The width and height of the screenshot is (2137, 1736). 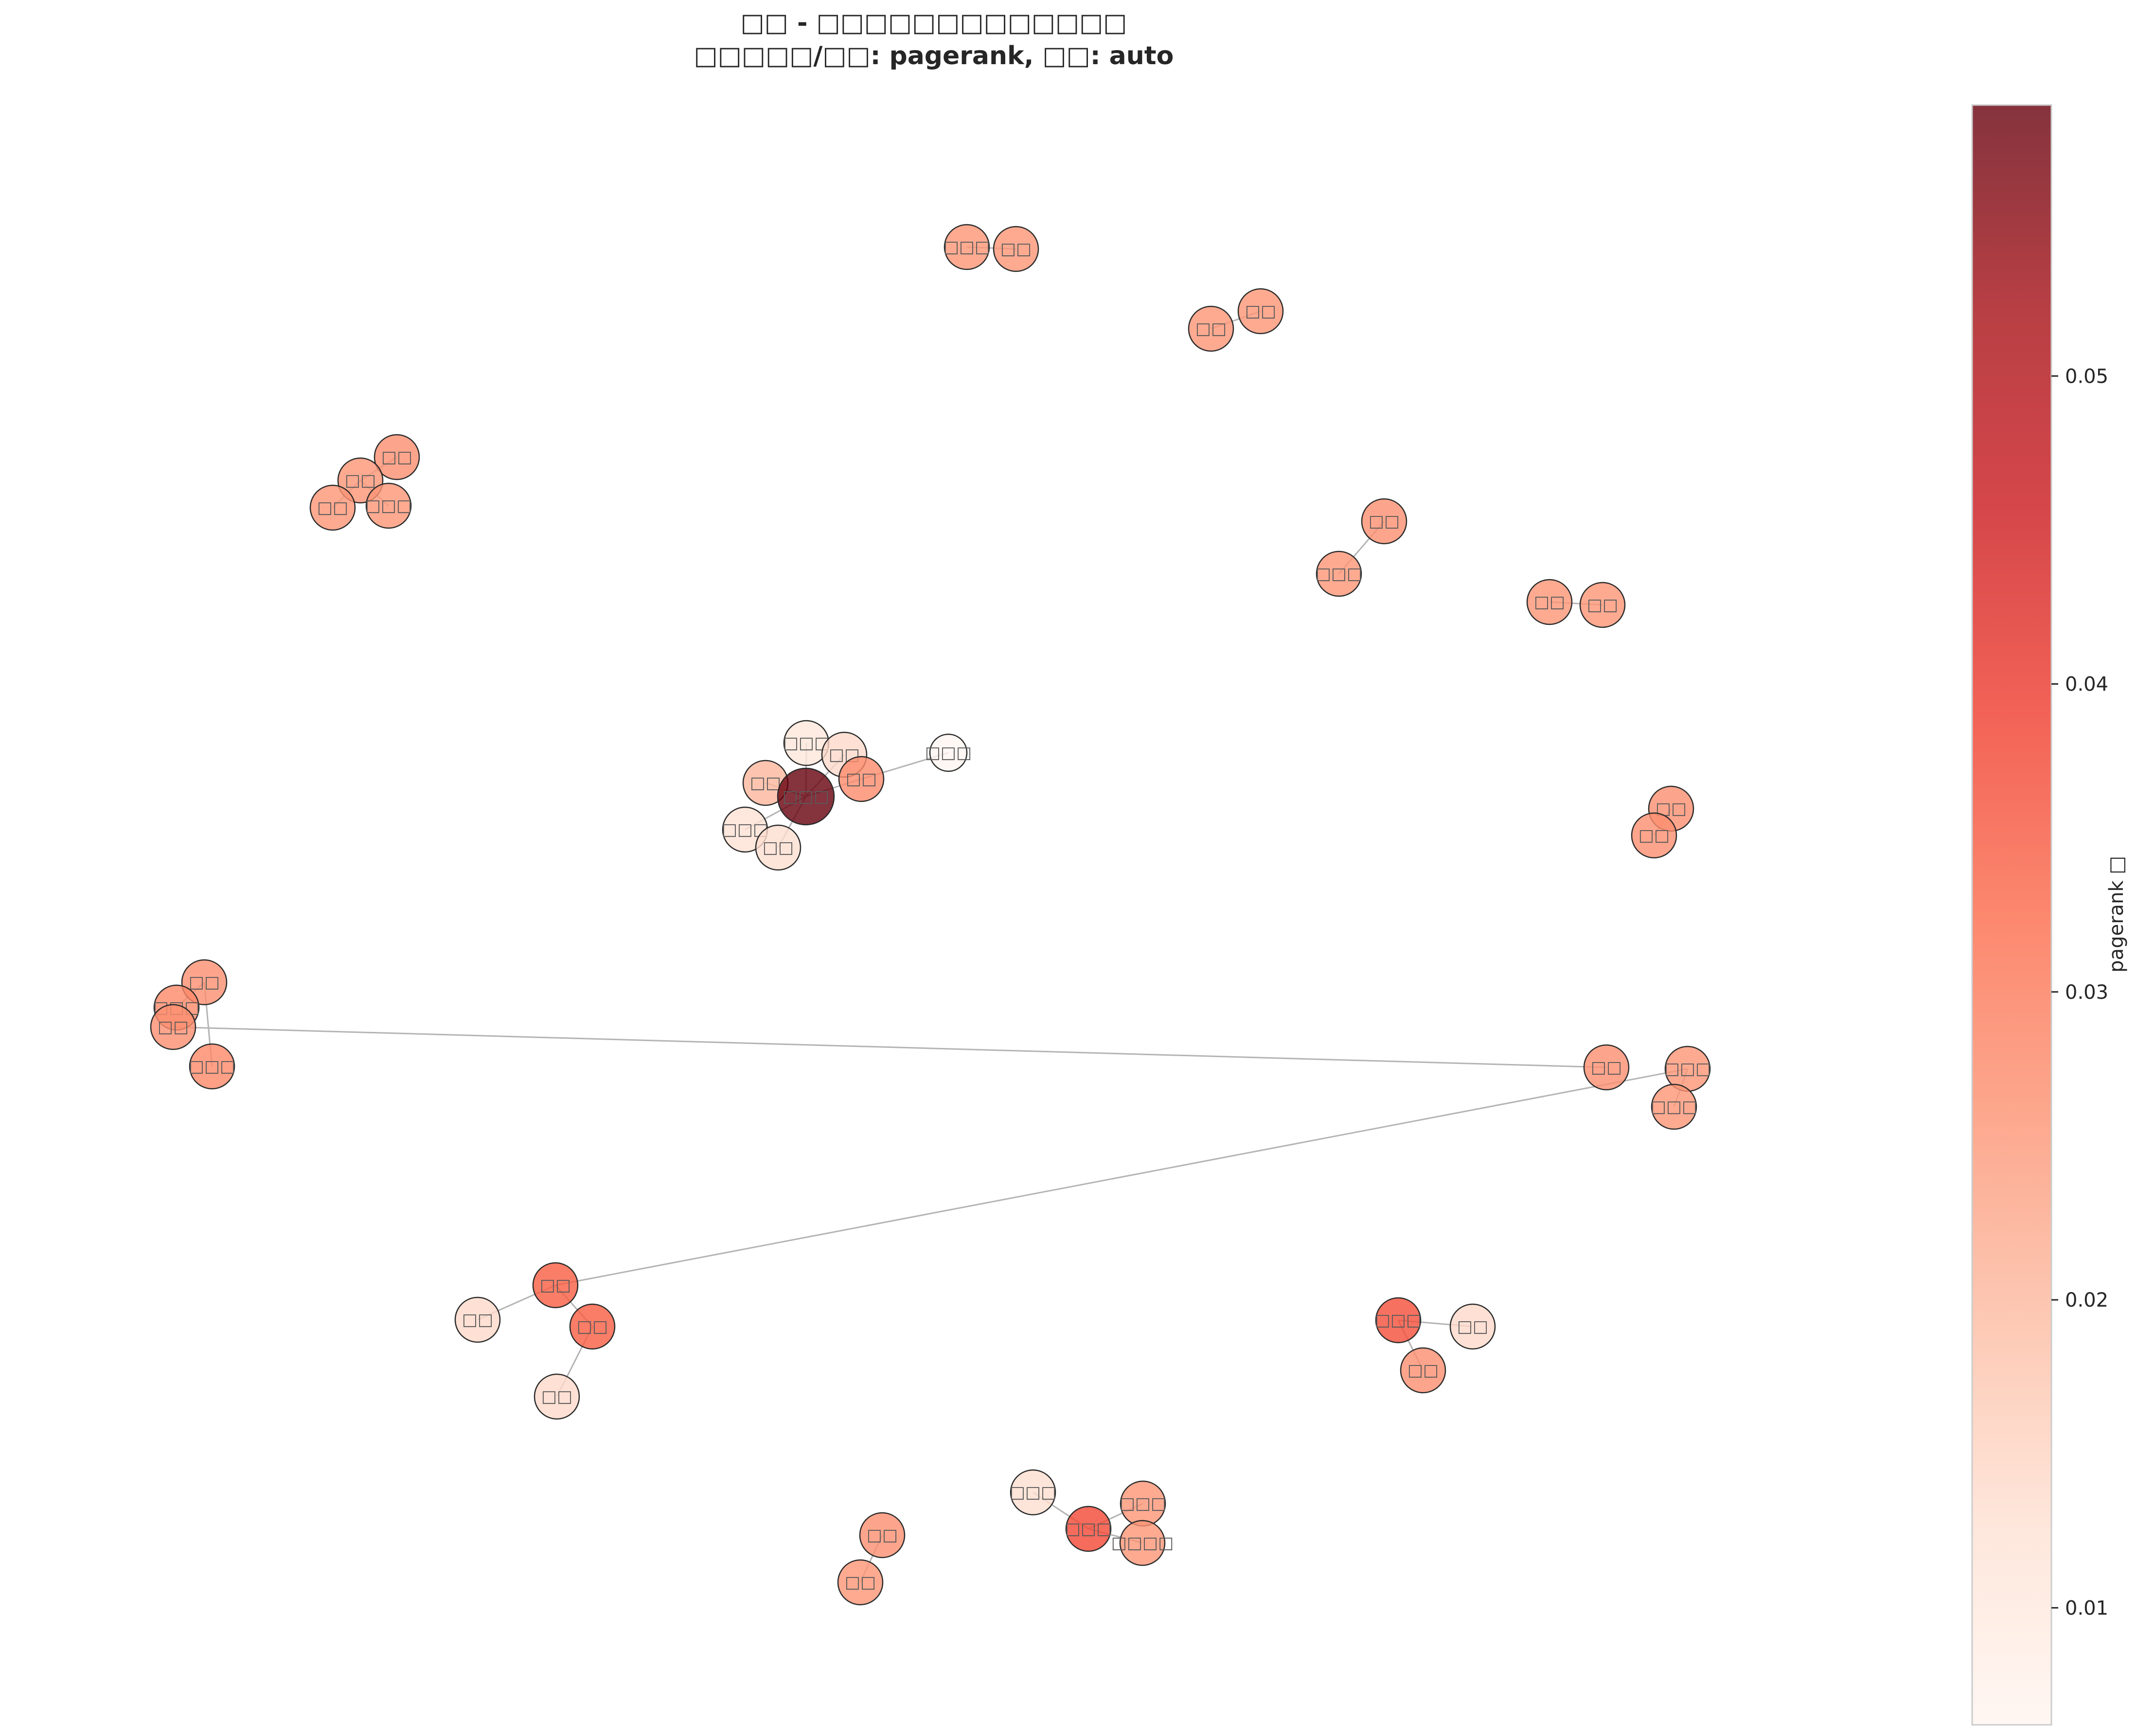 I want to click on colorbar-label: pagerank □, so click(x=2116, y=915).